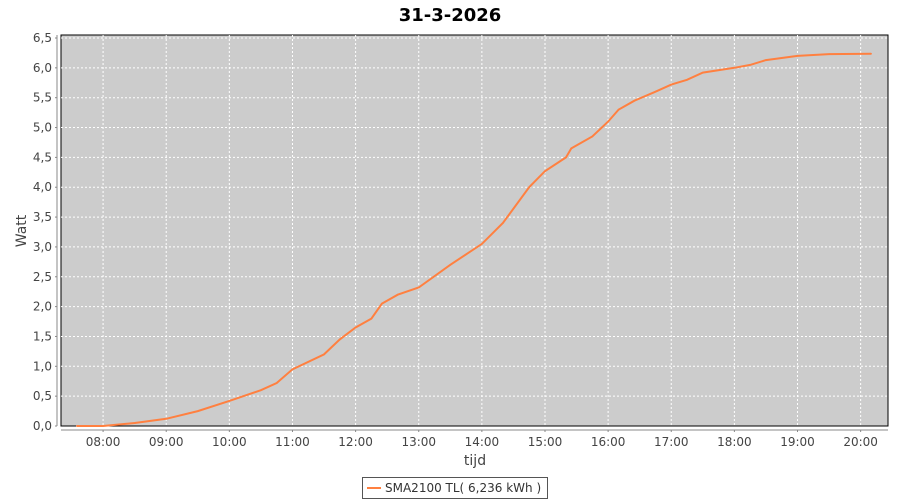  I want to click on y-tick-label: 6,0, so click(42, 68).